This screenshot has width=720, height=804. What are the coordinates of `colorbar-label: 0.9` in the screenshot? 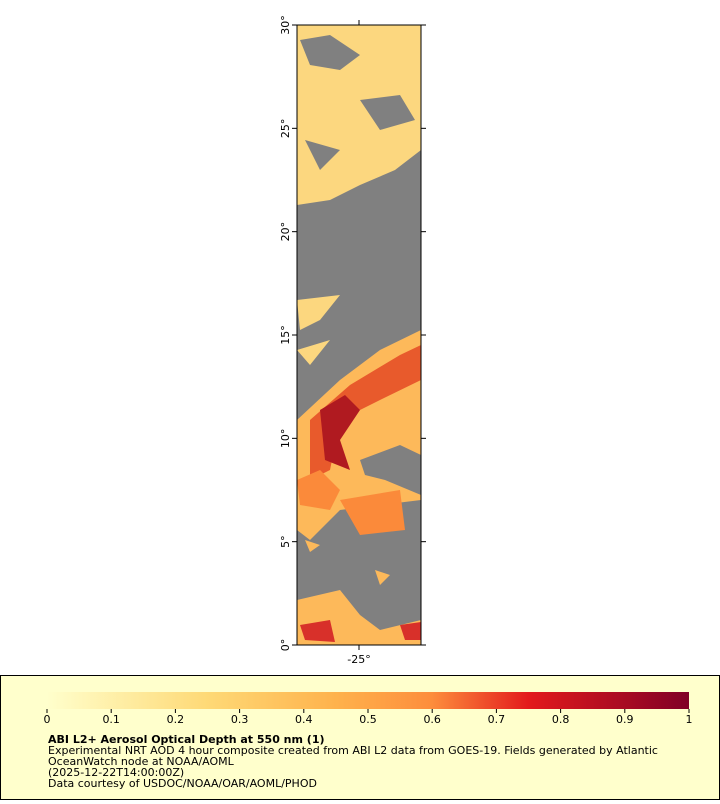 It's located at (625, 719).